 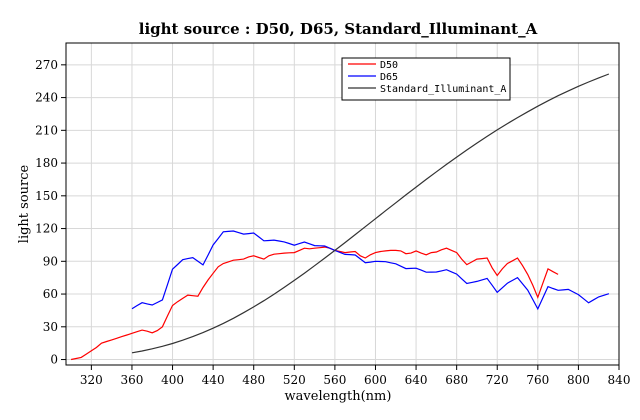 What do you see at coordinates (537, 380) in the screenshot?
I see `x-tick-label: 760` at bounding box center [537, 380].